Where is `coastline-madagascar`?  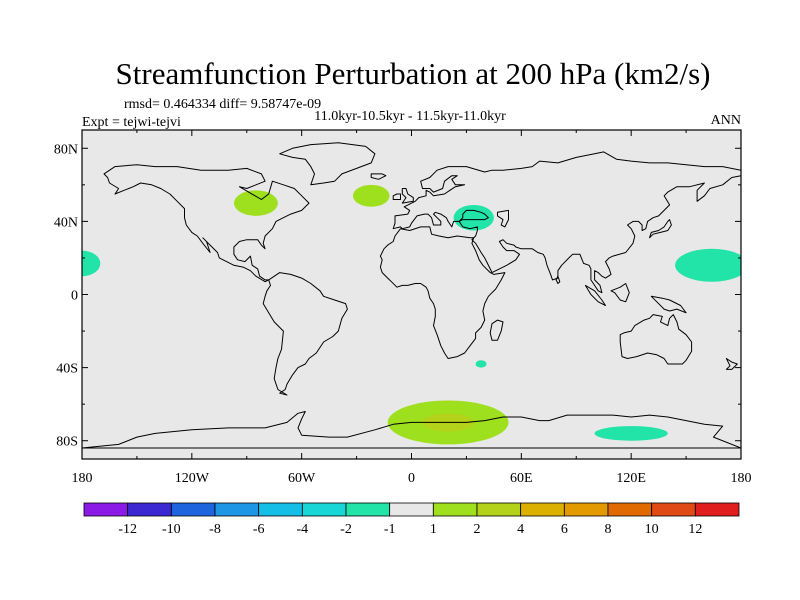
coastline-madagascar is located at coordinates (496, 330).